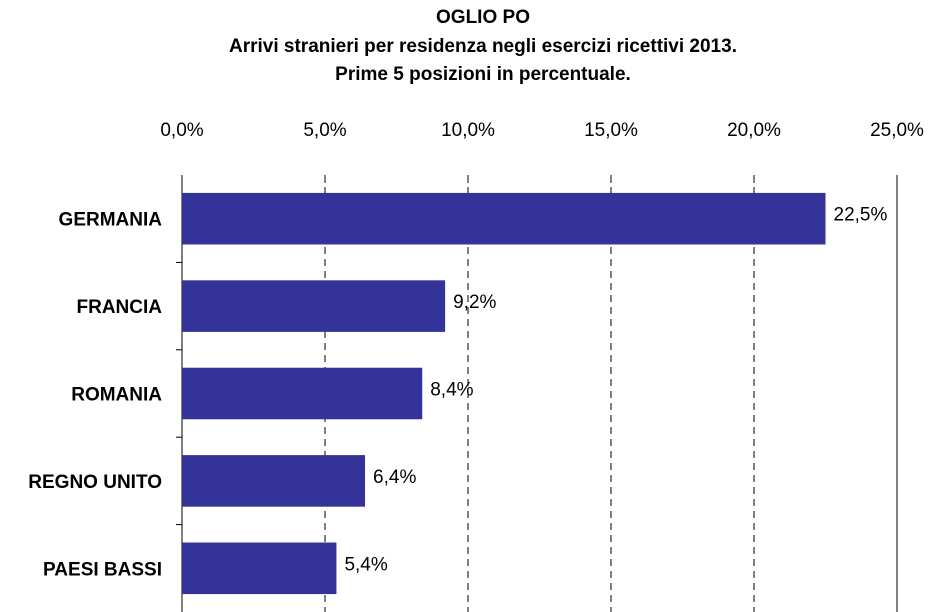 The image size is (929, 612). Describe the element at coordinates (611, 130) in the screenshot. I see `x-tick-label: 15,0%` at that location.